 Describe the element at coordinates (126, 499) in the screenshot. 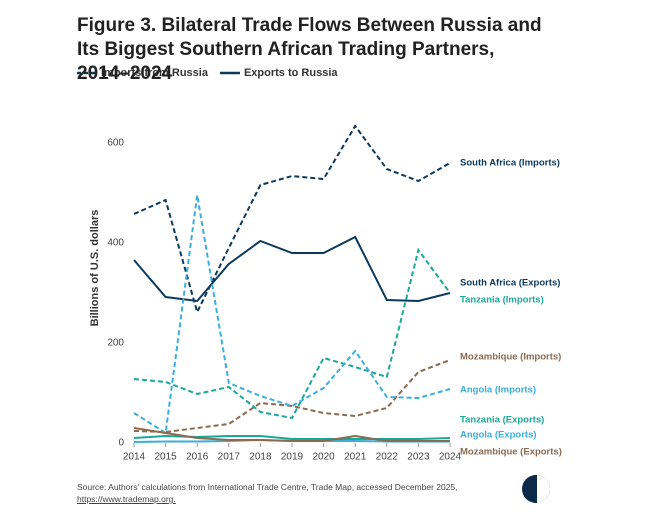

I see `source-link: https://www.trademap.org.` at that location.